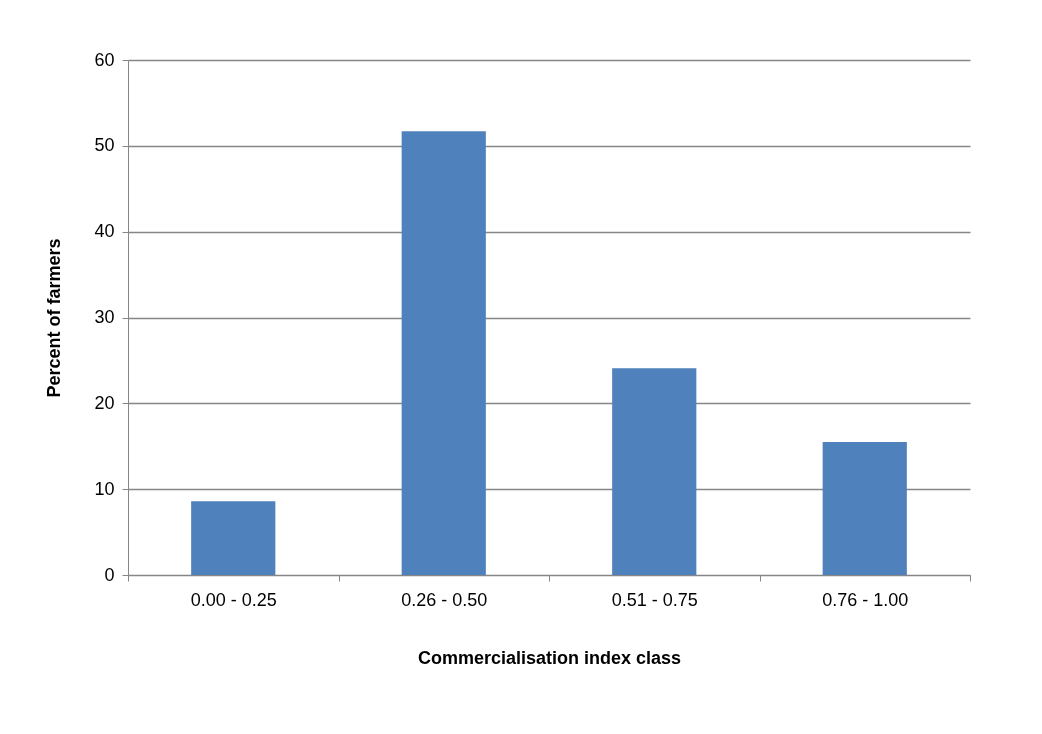 This screenshot has height=734, width=1042. What do you see at coordinates (654, 599) in the screenshot?
I see `x-tick-label: 0.51 - 0.75` at bounding box center [654, 599].